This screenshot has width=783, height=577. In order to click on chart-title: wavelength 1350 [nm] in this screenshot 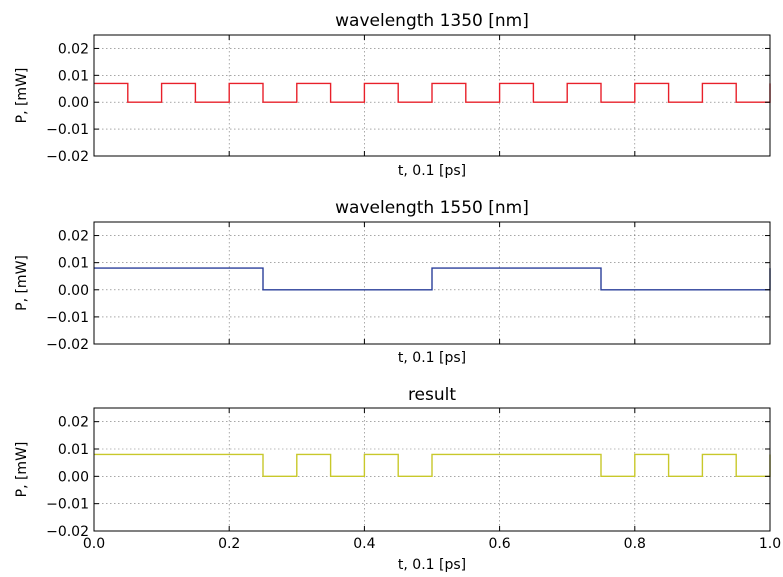, I will do `click(432, 21)`.